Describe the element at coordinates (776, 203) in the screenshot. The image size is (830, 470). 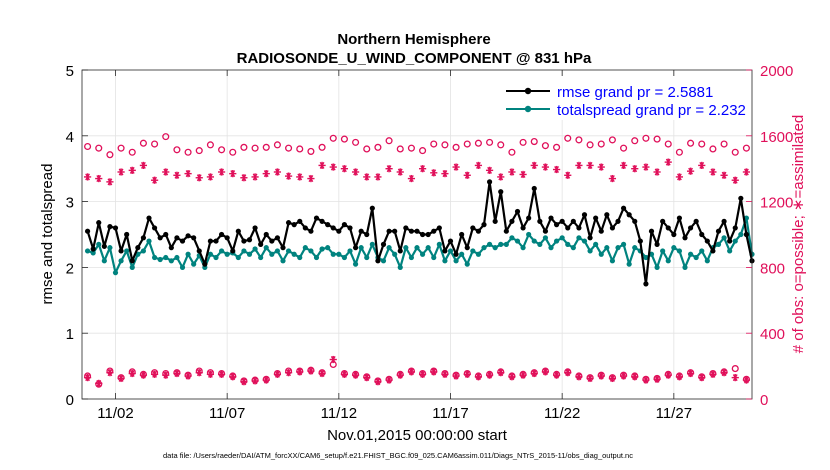
I see `y2-tick-label: 1200` at that location.